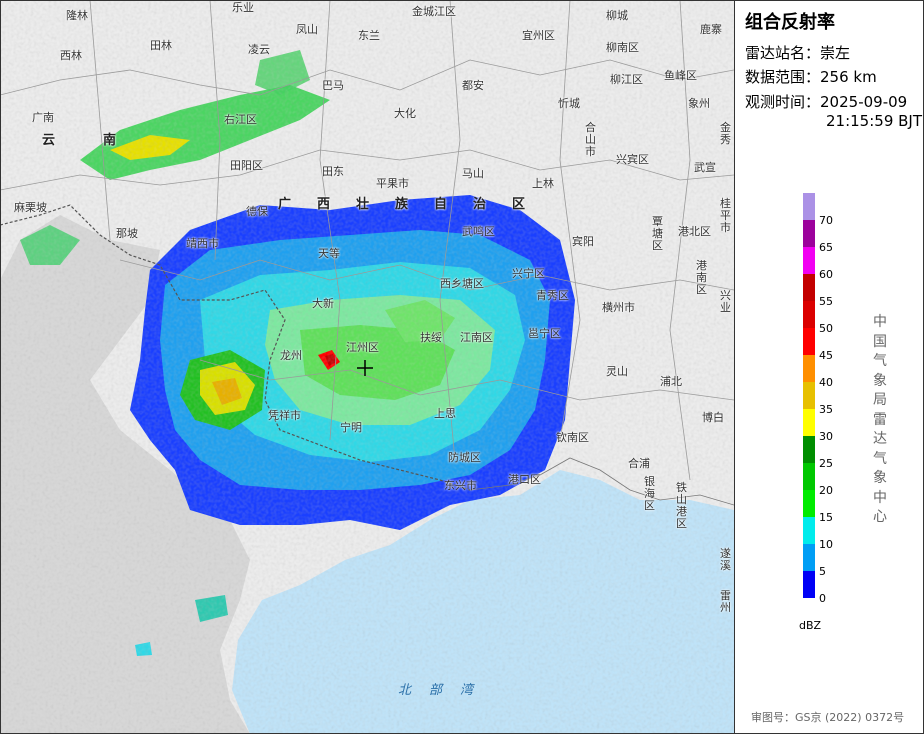 This screenshot has height=734, width=924. What do you see at coordinates (103, 140) in the screenshot?
I see `province-label: 云南` at bounding box center [103, 140].